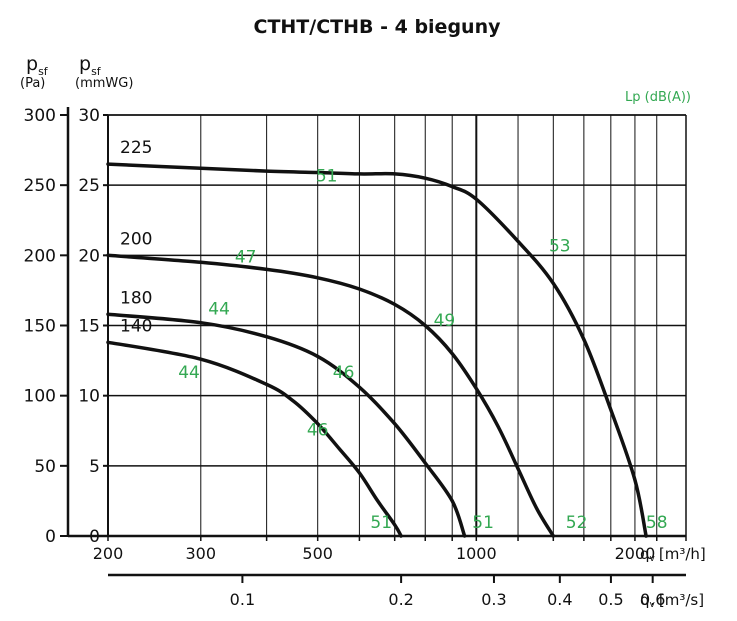 The width and height of the screenshot is (737, 621). I want to click on y-right-unit: (mmWG), so click(104, 83).